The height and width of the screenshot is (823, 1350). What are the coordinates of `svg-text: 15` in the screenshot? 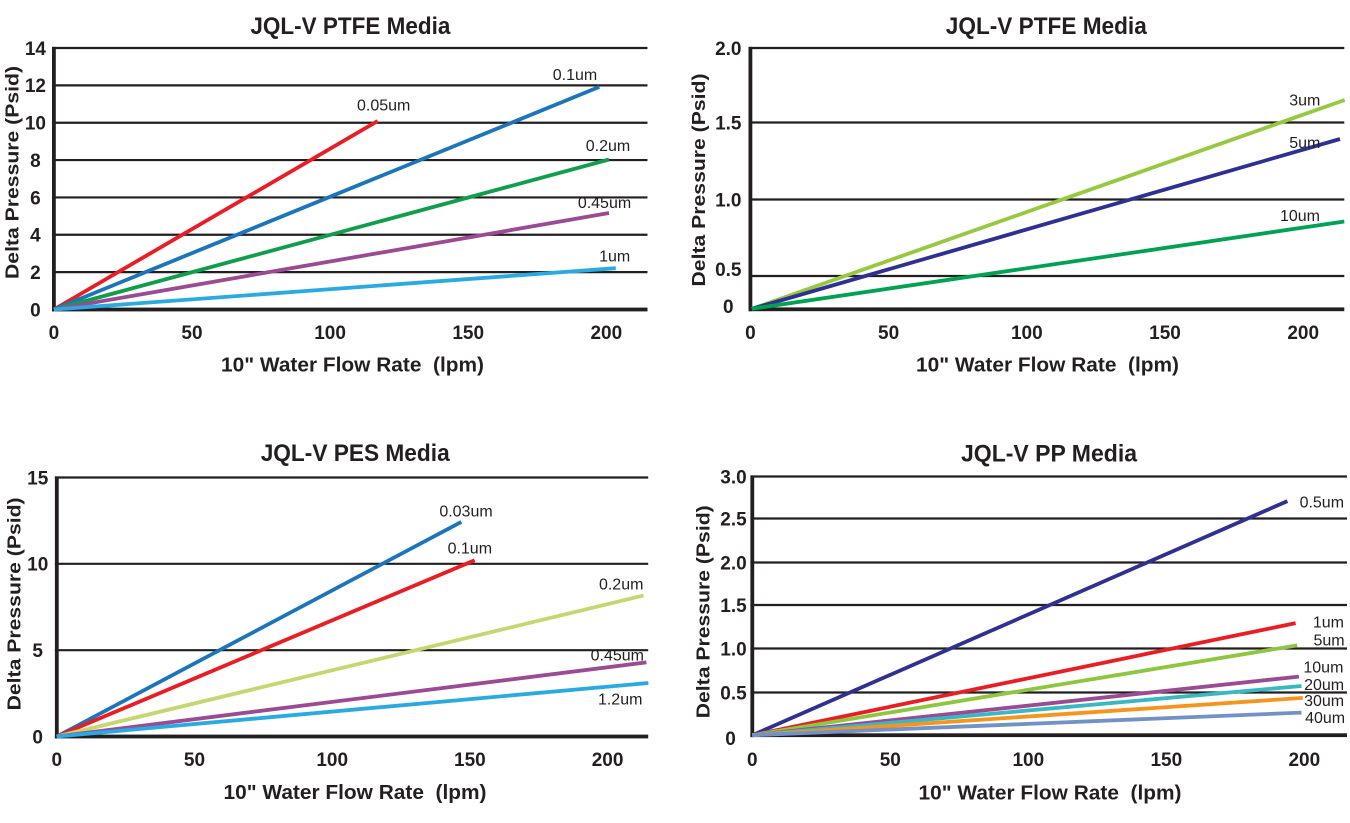 It's located at (38, 478).